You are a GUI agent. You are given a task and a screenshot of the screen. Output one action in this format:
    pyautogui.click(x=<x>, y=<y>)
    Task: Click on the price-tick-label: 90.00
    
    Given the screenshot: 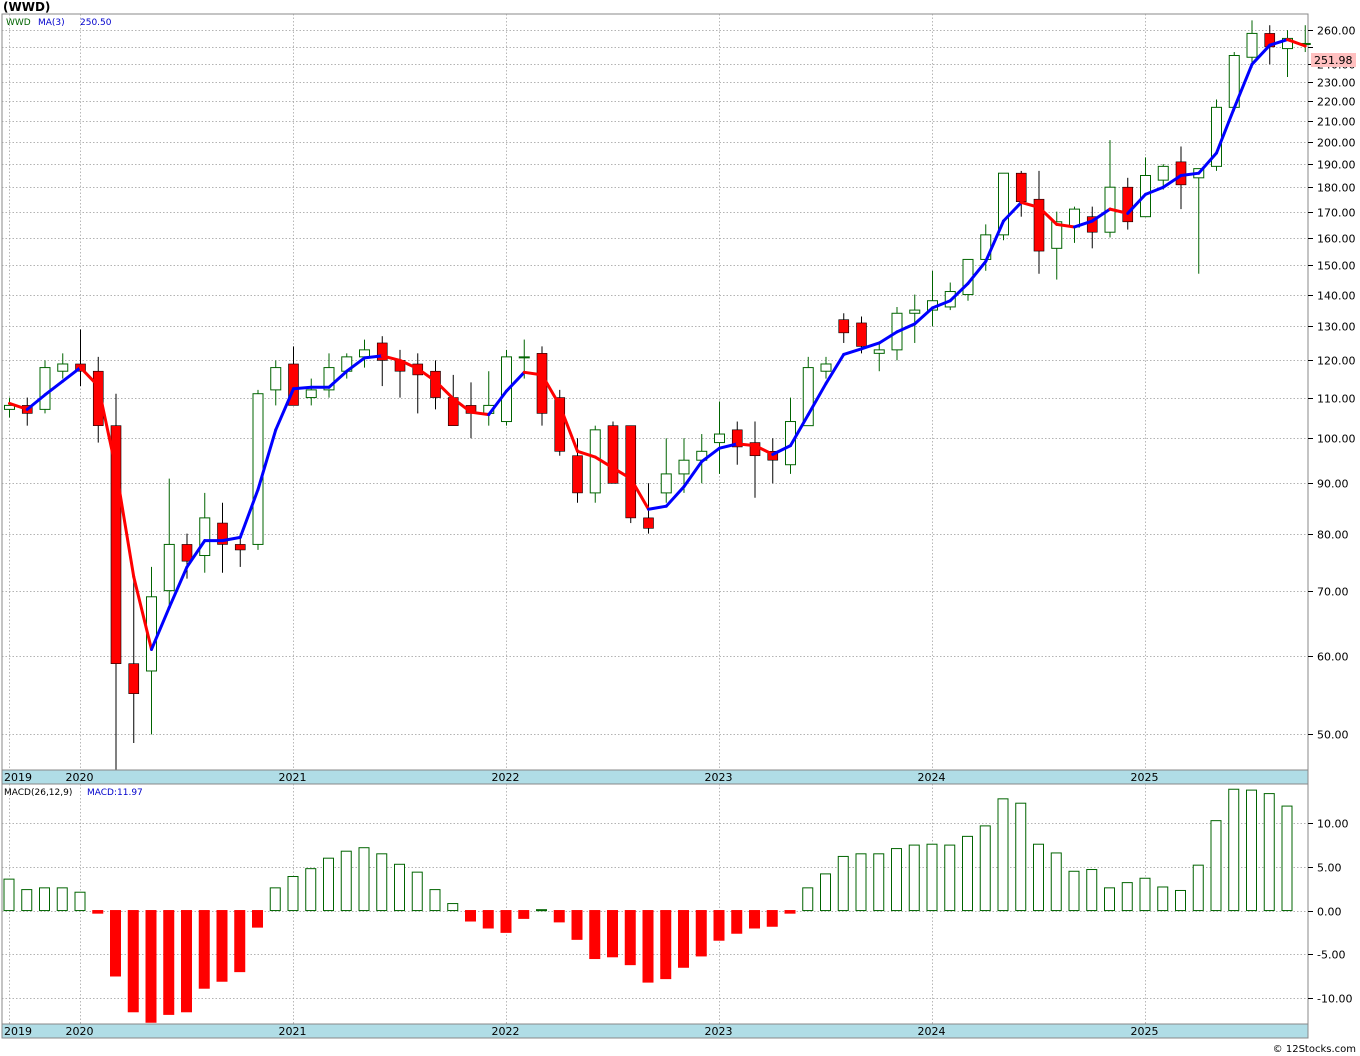 What is the action you would take?
    pyautogui.click(x=1333, y=484)
    